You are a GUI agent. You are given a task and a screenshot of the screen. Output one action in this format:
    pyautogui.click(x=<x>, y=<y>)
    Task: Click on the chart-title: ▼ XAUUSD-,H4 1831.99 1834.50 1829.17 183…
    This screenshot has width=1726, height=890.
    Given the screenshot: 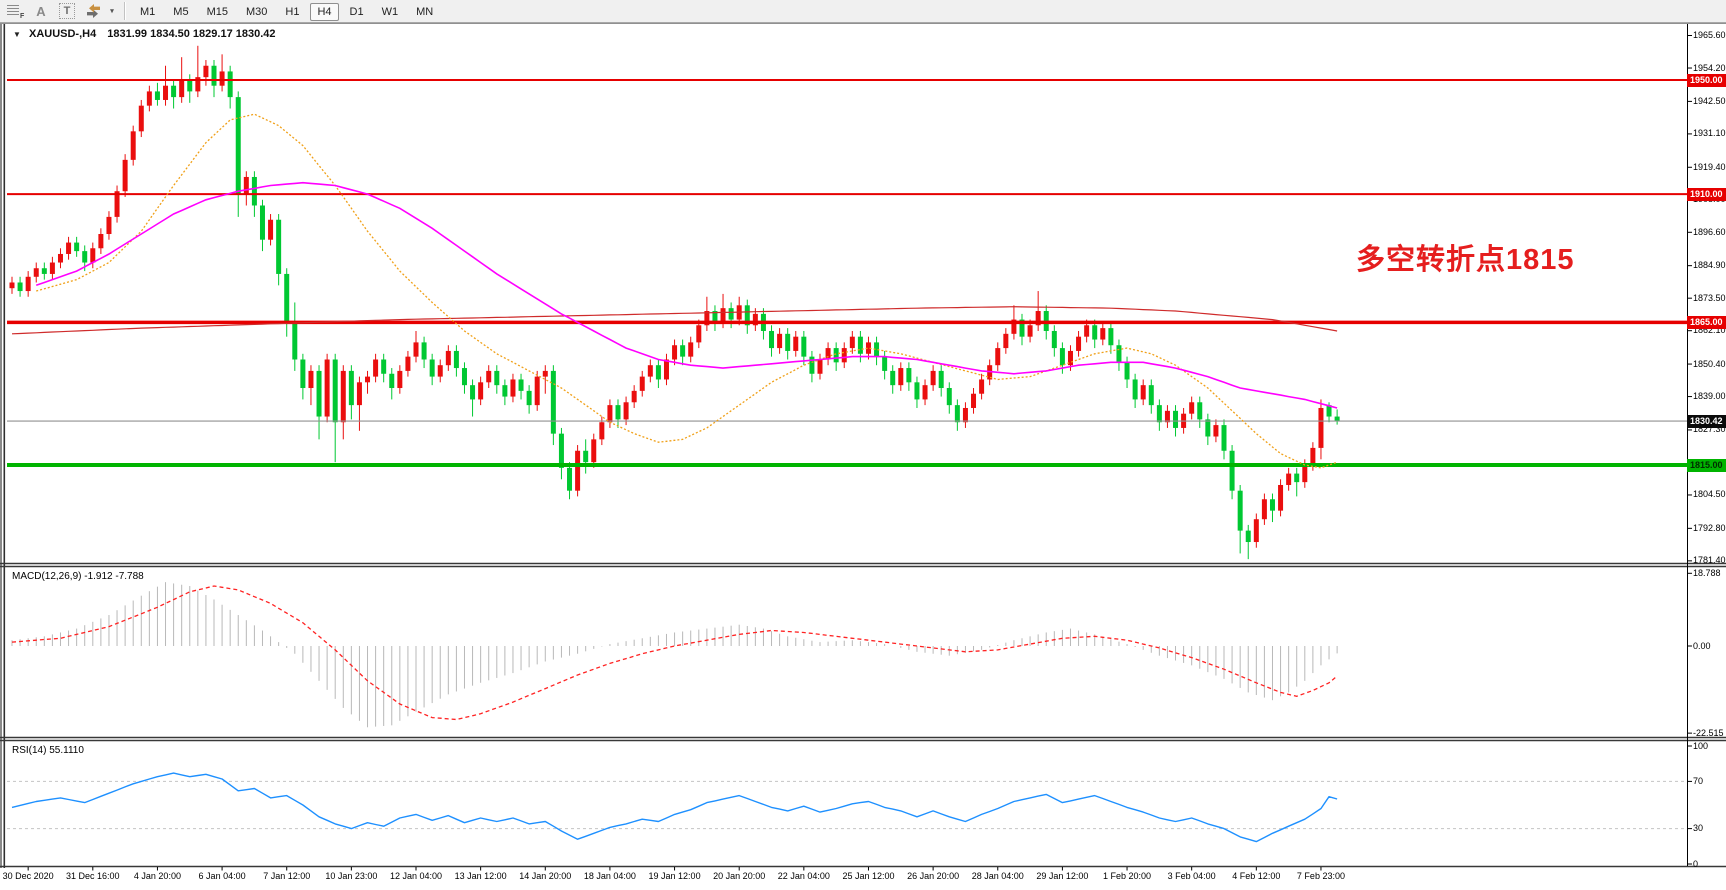 What is the action you would take?
    pyautogui.click(x=144, y=34)
    